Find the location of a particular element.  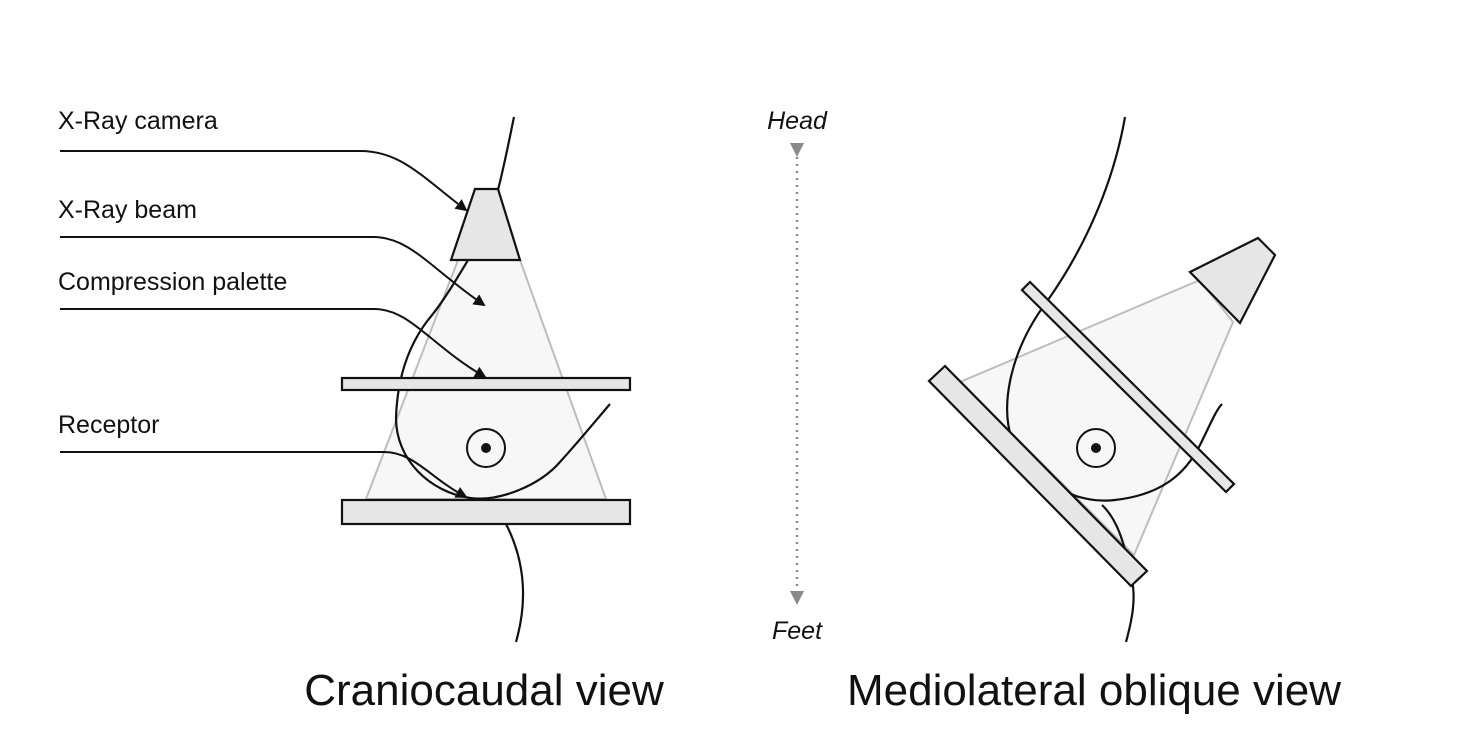

leader-palette is located at coordinates (273, 343).